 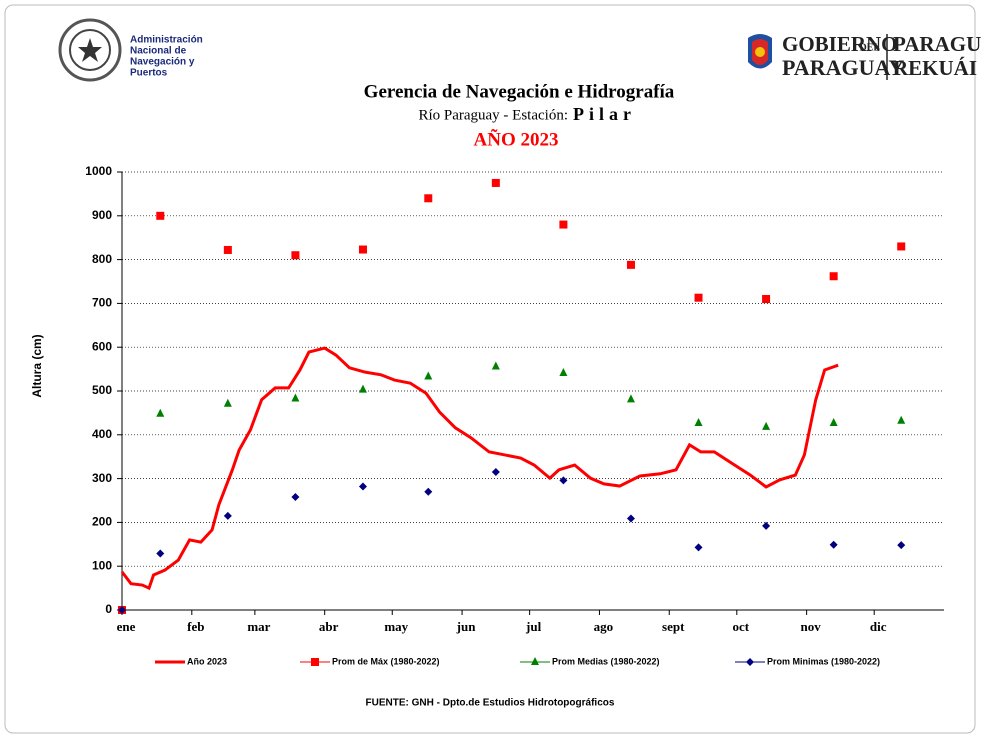 I want to click on y-tick-label: 100, so click(x=102, y=565).